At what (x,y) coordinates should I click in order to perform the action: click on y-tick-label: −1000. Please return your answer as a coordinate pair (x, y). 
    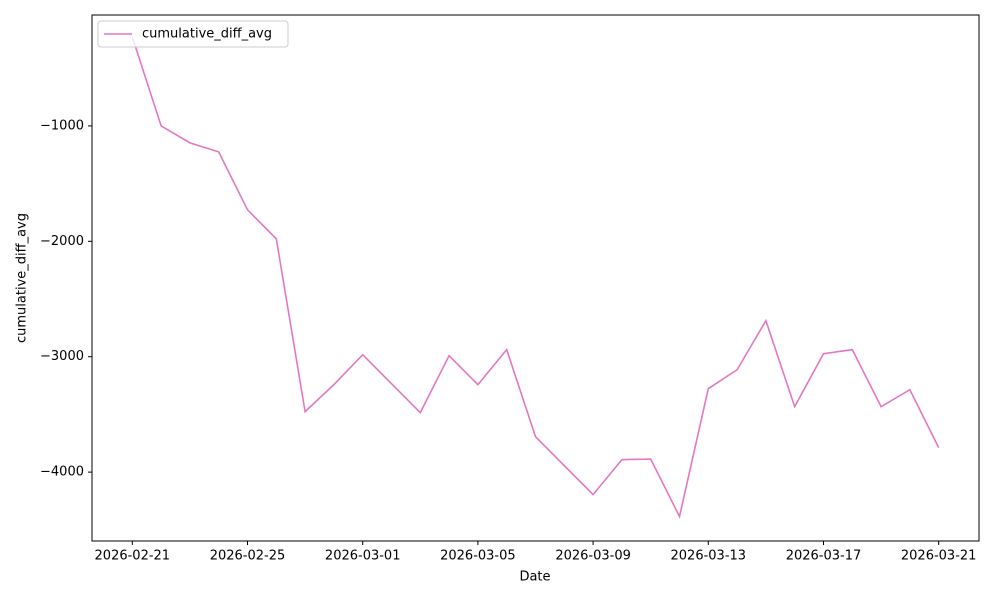
    Looking at the image, I should click on (62, 125).